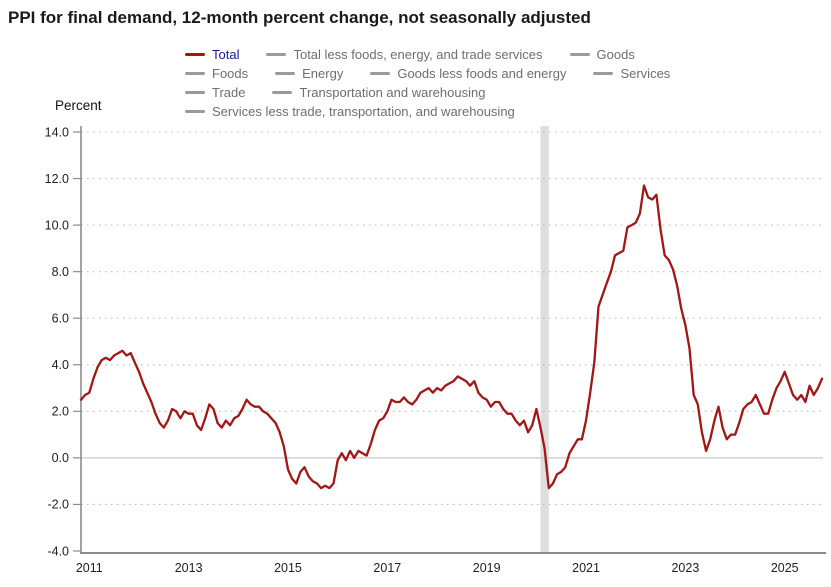  I want to click on legend-item-goods-less-foods-and-energy: Goods less foods and energy, so click(468, 73).